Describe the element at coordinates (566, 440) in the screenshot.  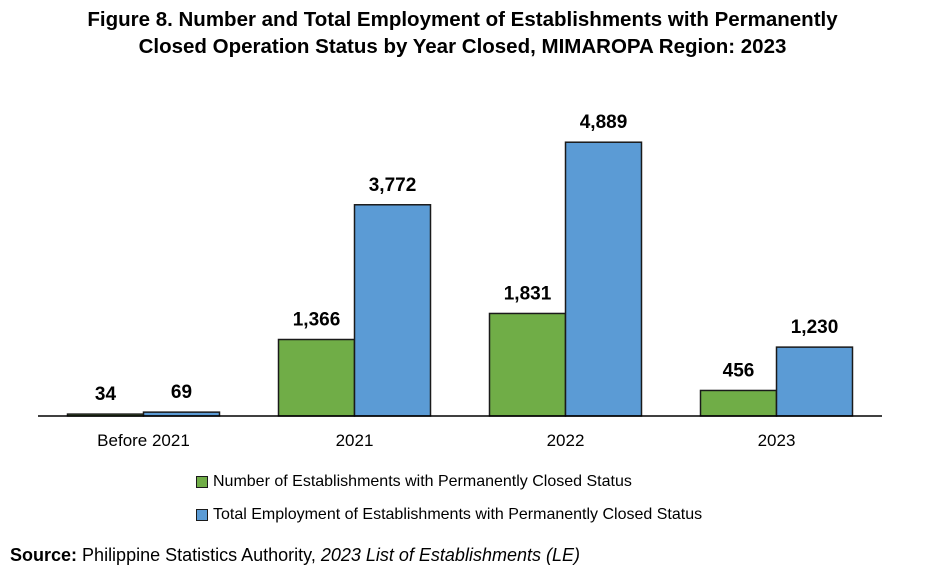
I see `x-tick-label-2: 2022` at that location.